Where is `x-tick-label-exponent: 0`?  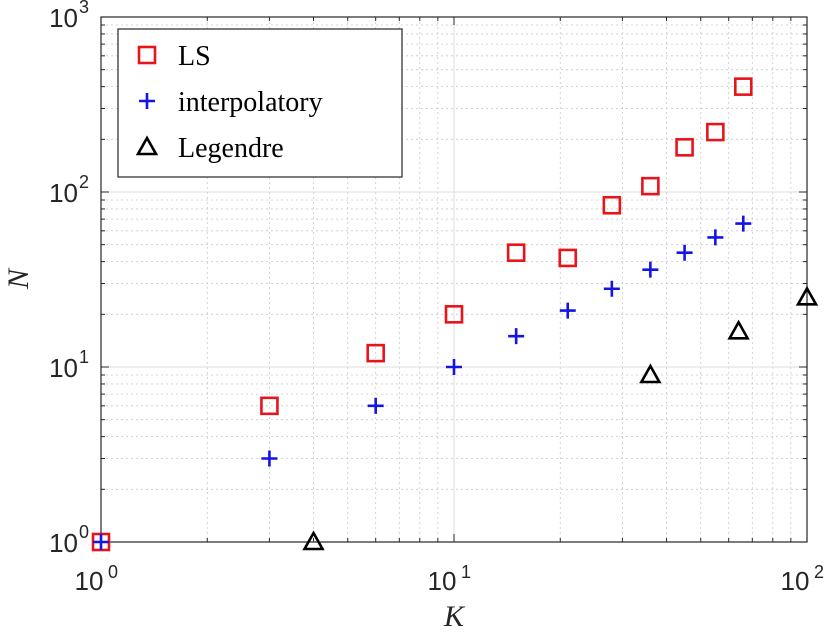
x-tick-label-exponent: 0 is located at coordinates (113, 572).